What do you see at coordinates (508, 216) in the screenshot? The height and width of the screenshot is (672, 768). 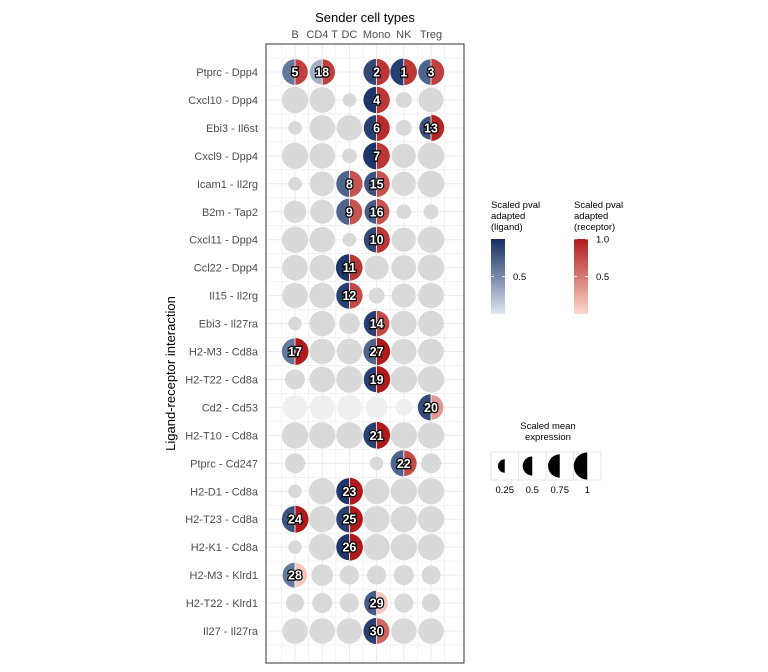 I see `legend-title: adapted` at bounding box center [508, 216].